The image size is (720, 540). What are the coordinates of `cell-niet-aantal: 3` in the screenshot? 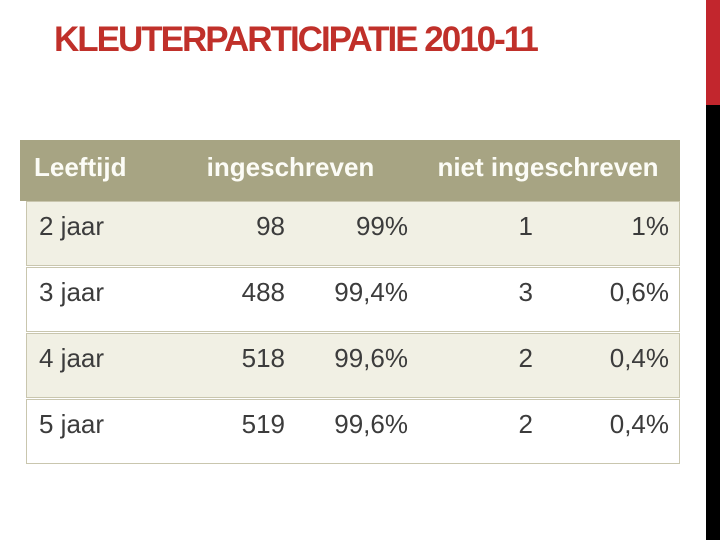 It's located at (525, 292).